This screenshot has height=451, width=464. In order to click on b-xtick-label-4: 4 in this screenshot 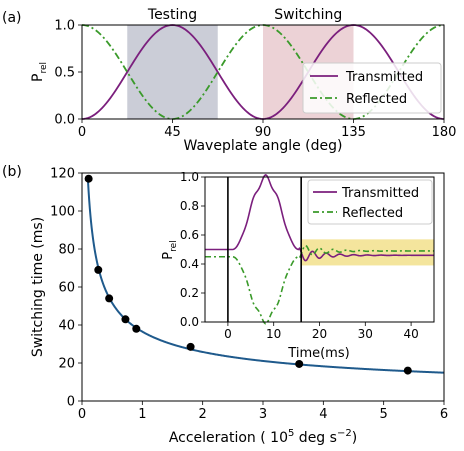, I will do `click(323, 414)`.